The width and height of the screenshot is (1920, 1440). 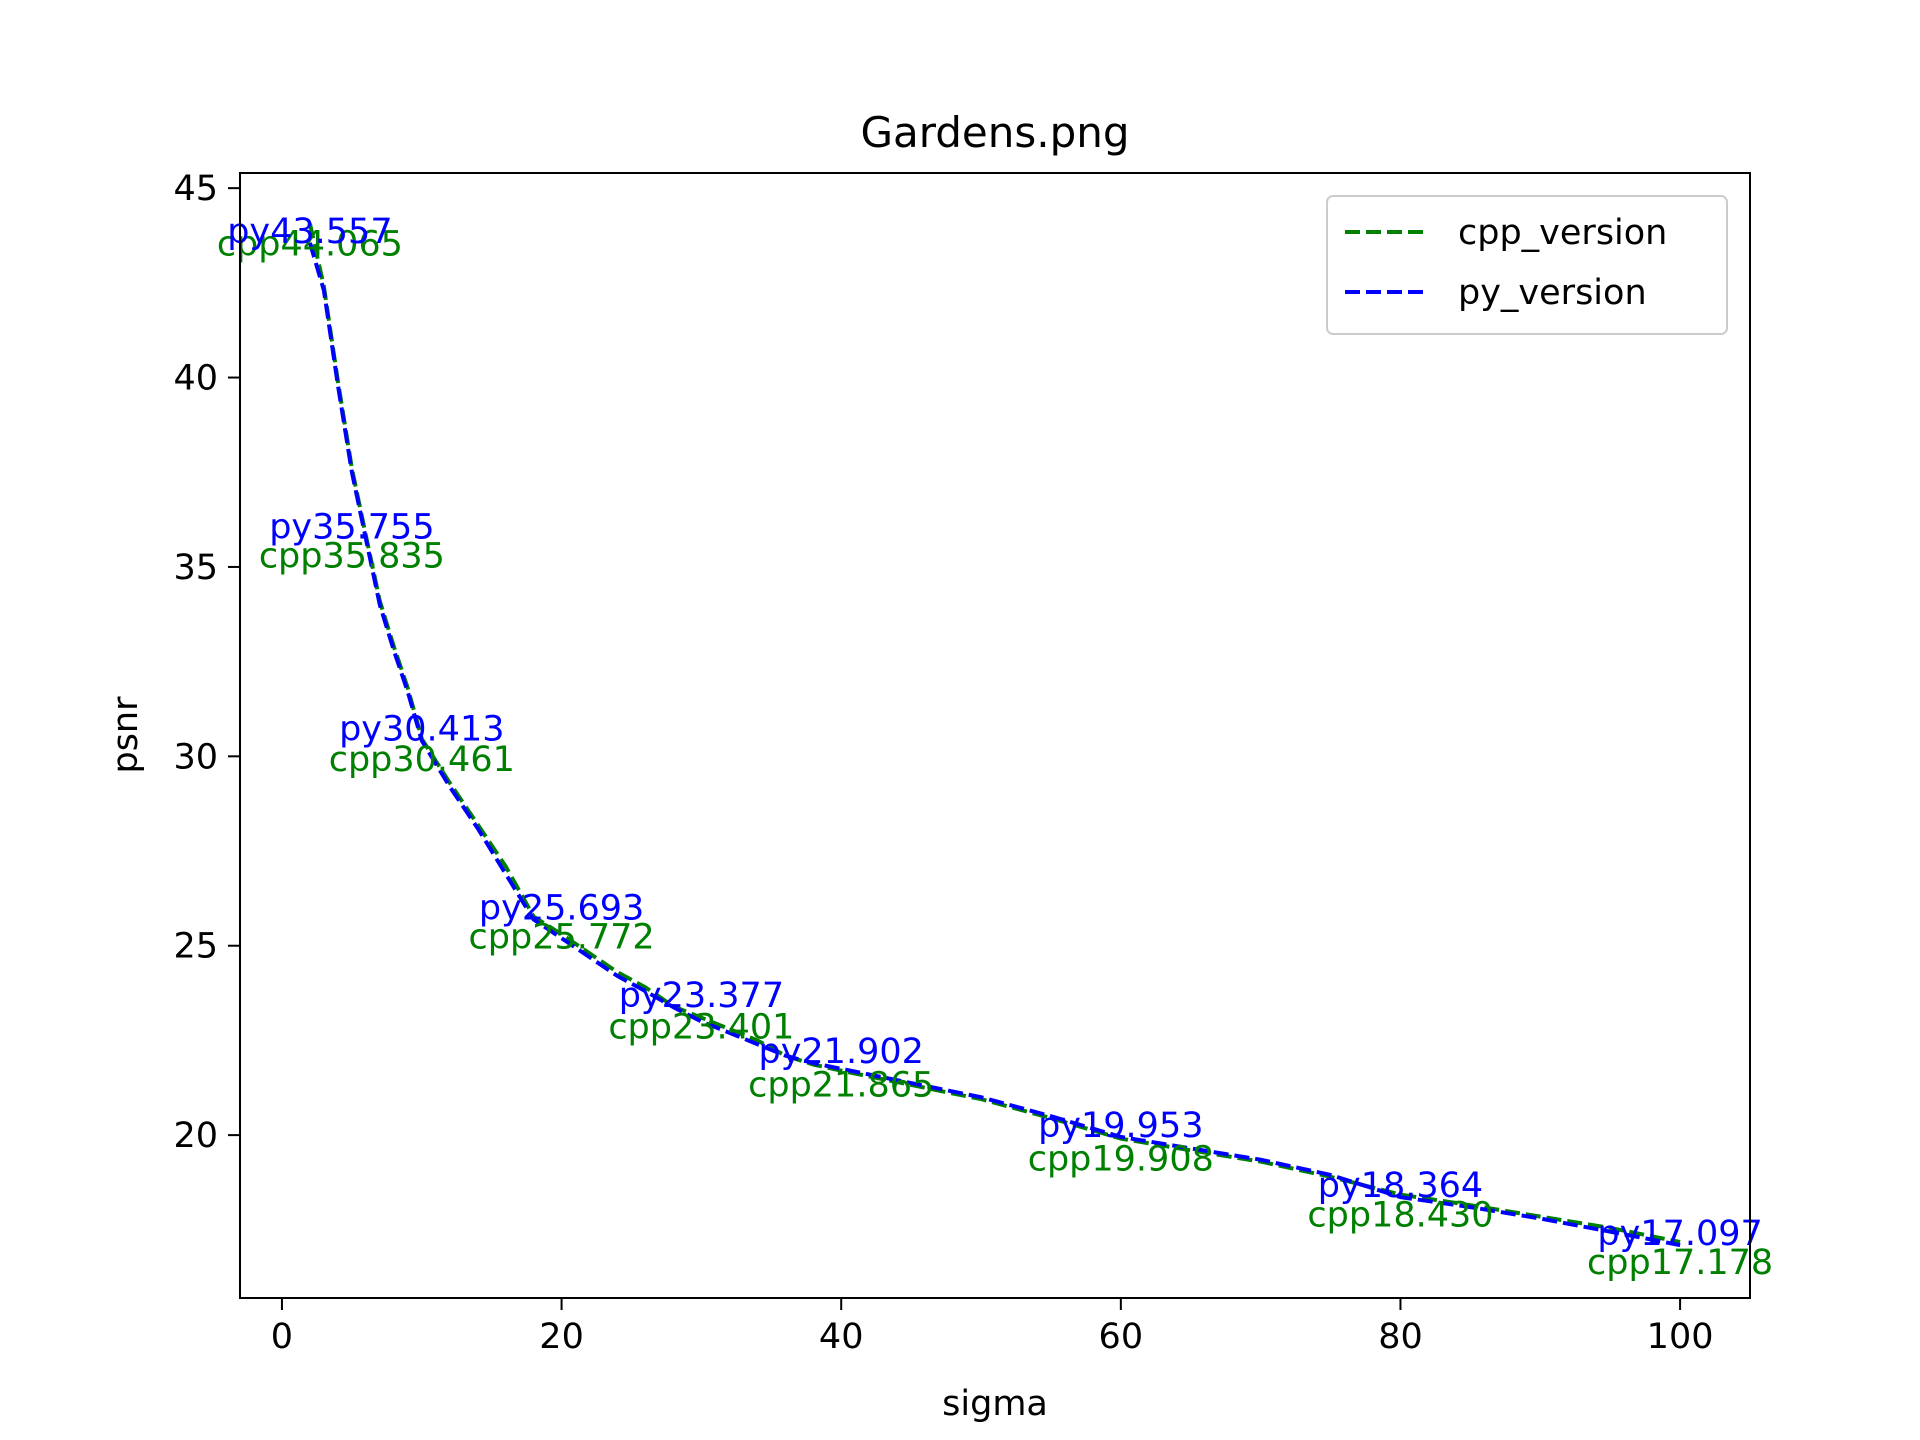 I want to click on legend-label-cpp: cpp_version, so click(x=1562, y=233).